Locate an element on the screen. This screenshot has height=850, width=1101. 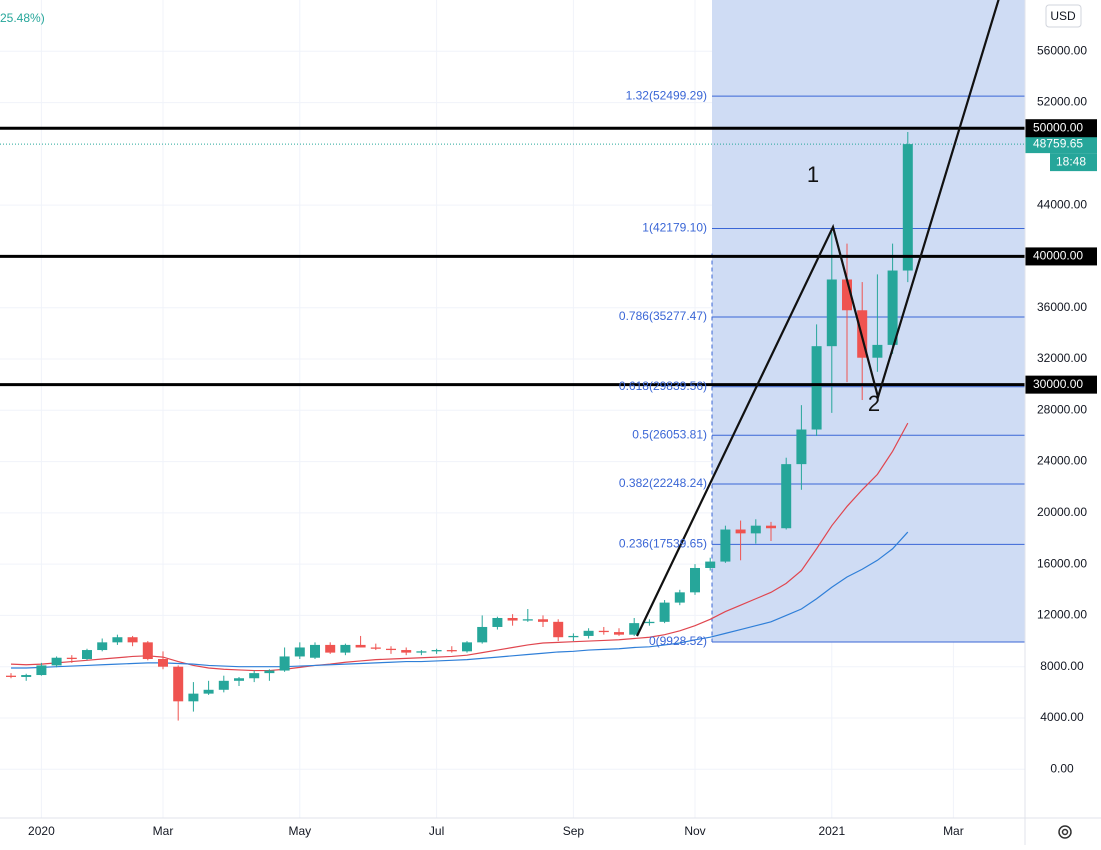
y-tick-label: 36000.00 is located at coordinates (1062, 307).